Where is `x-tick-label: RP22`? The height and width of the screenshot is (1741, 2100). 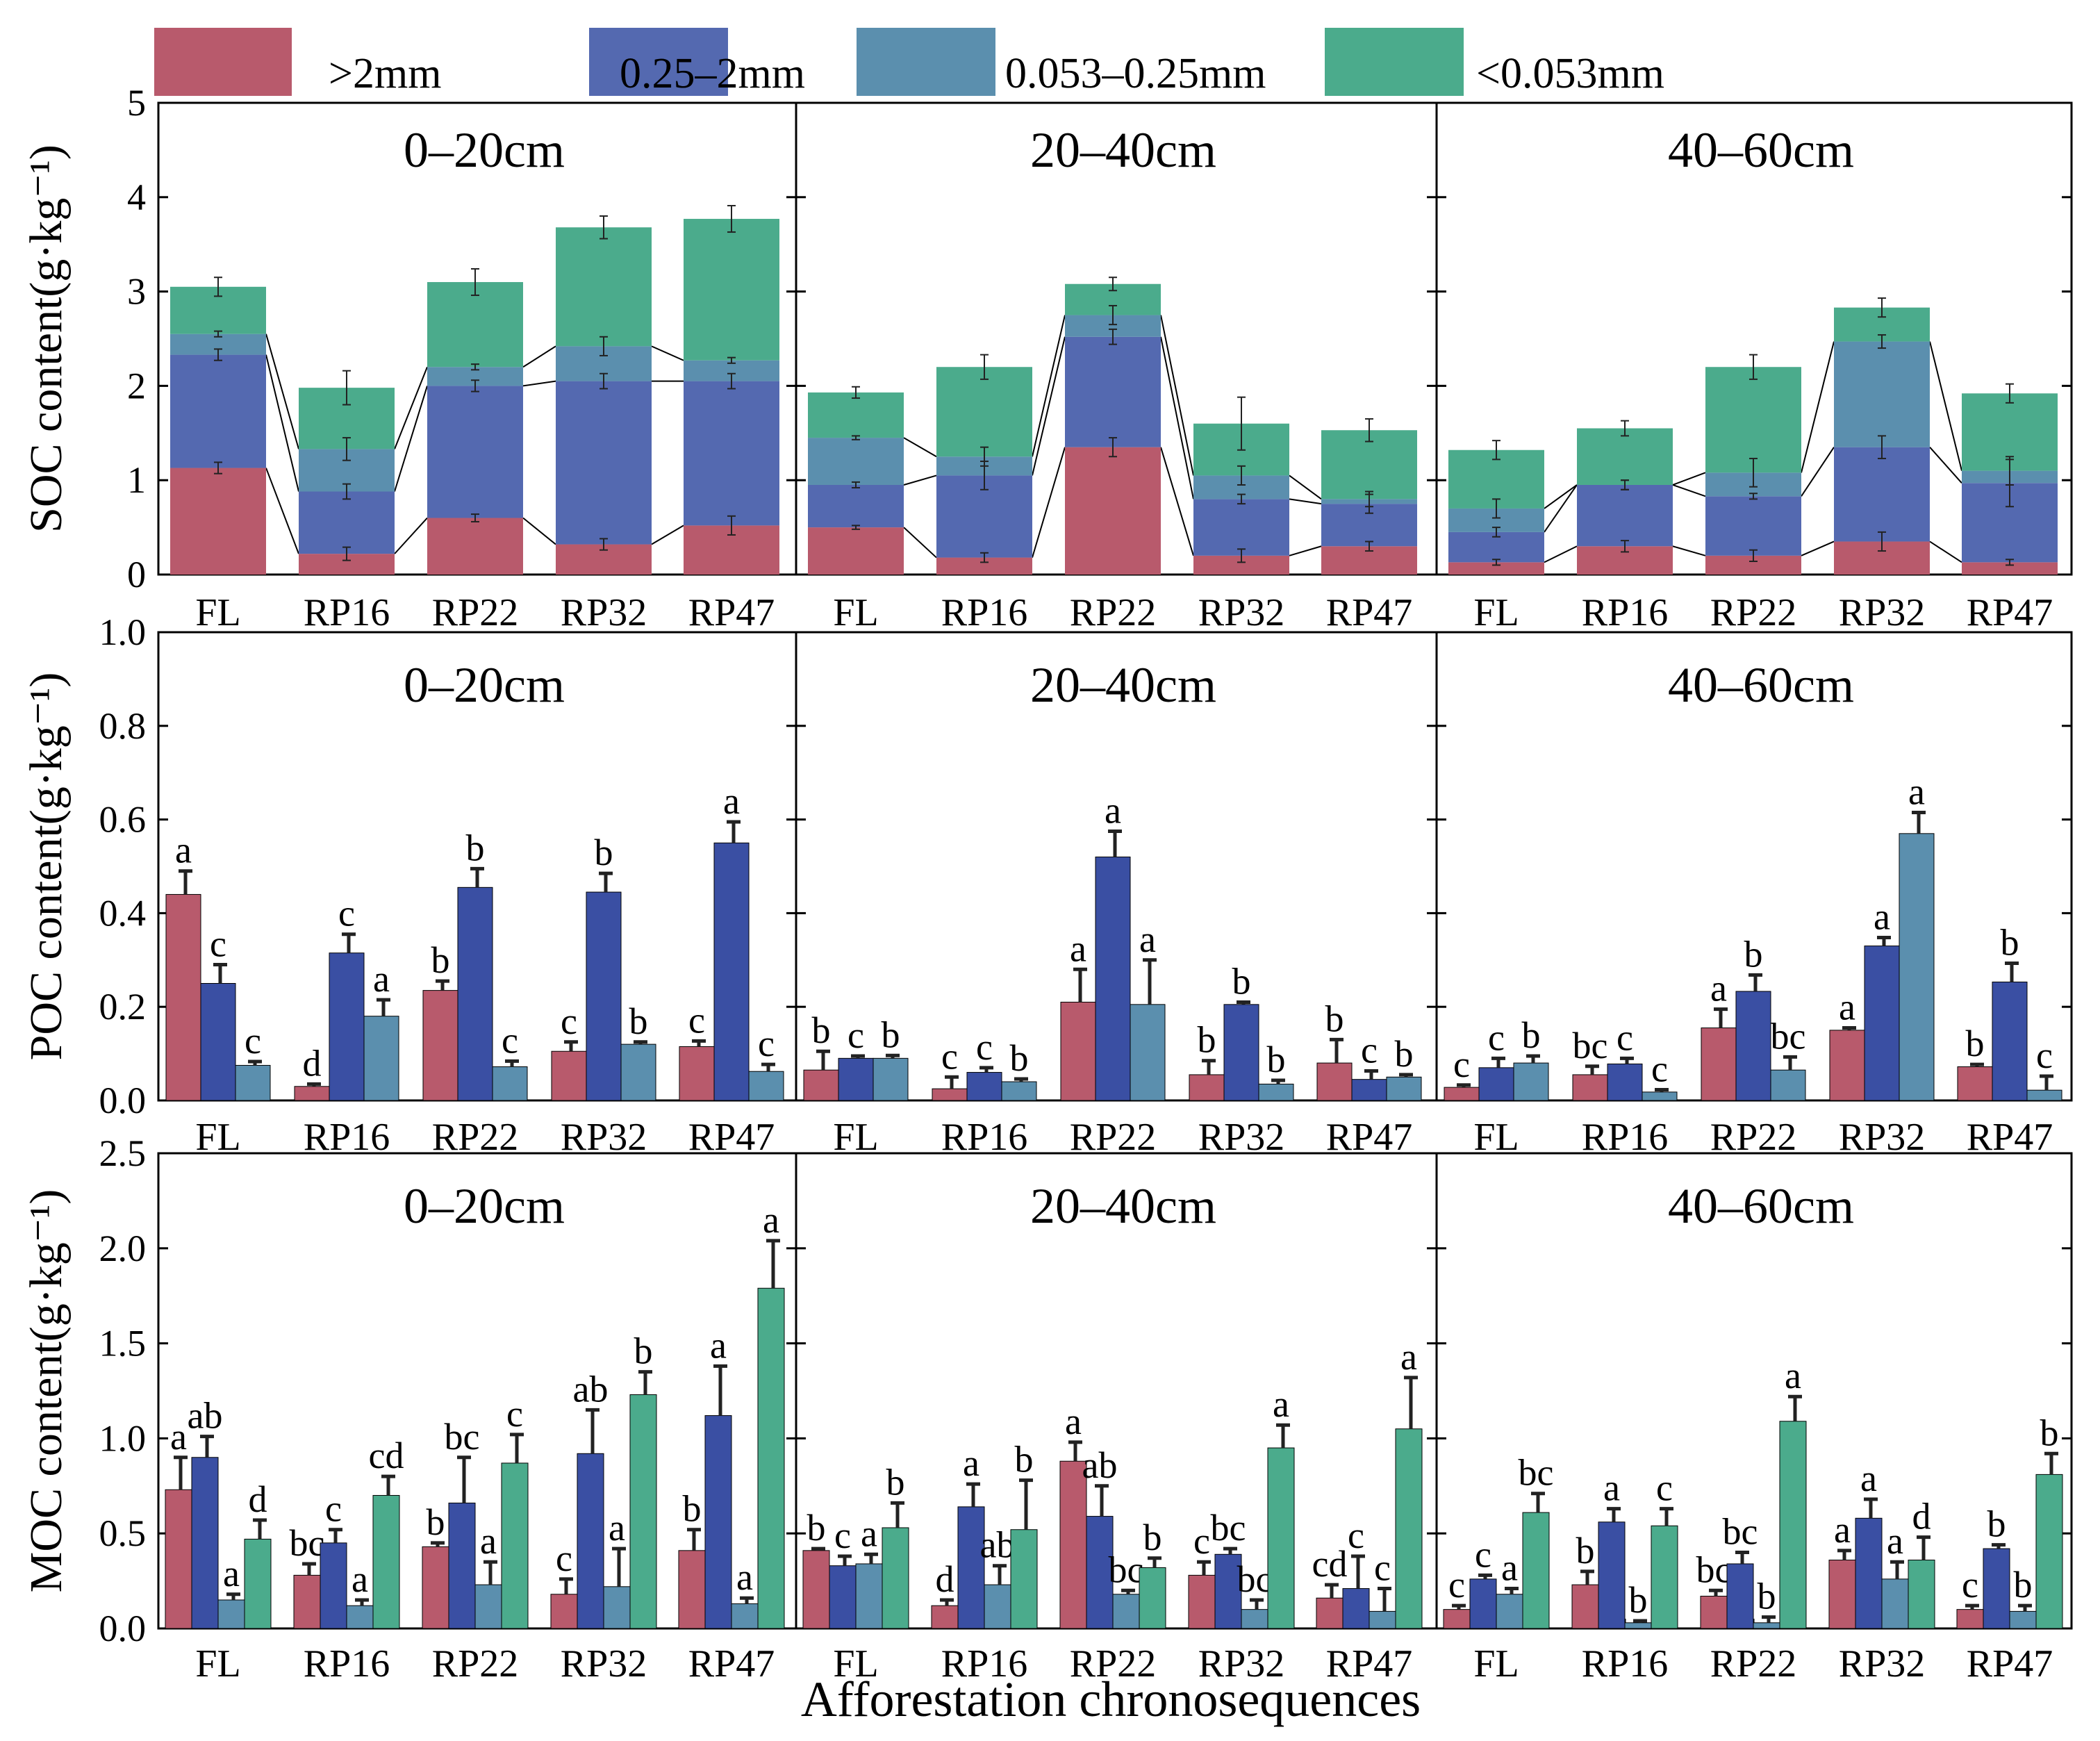 x-tick-label: RP22 is located at coordinates (1113, 1137).